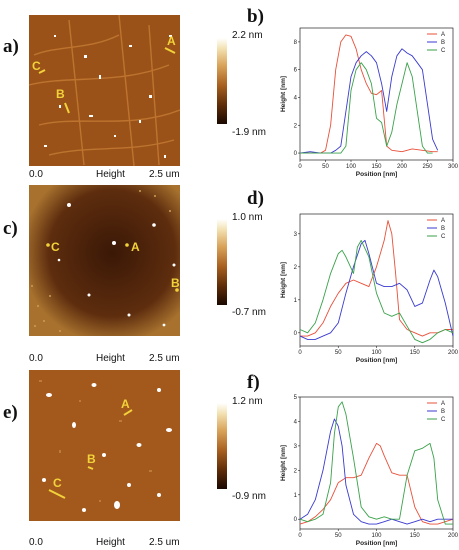 The height and width of the screenshot is (550, 459). Describe the element at coordinates (296, 398) in the screenshot. I see `y-tick-label: 5` at that location.